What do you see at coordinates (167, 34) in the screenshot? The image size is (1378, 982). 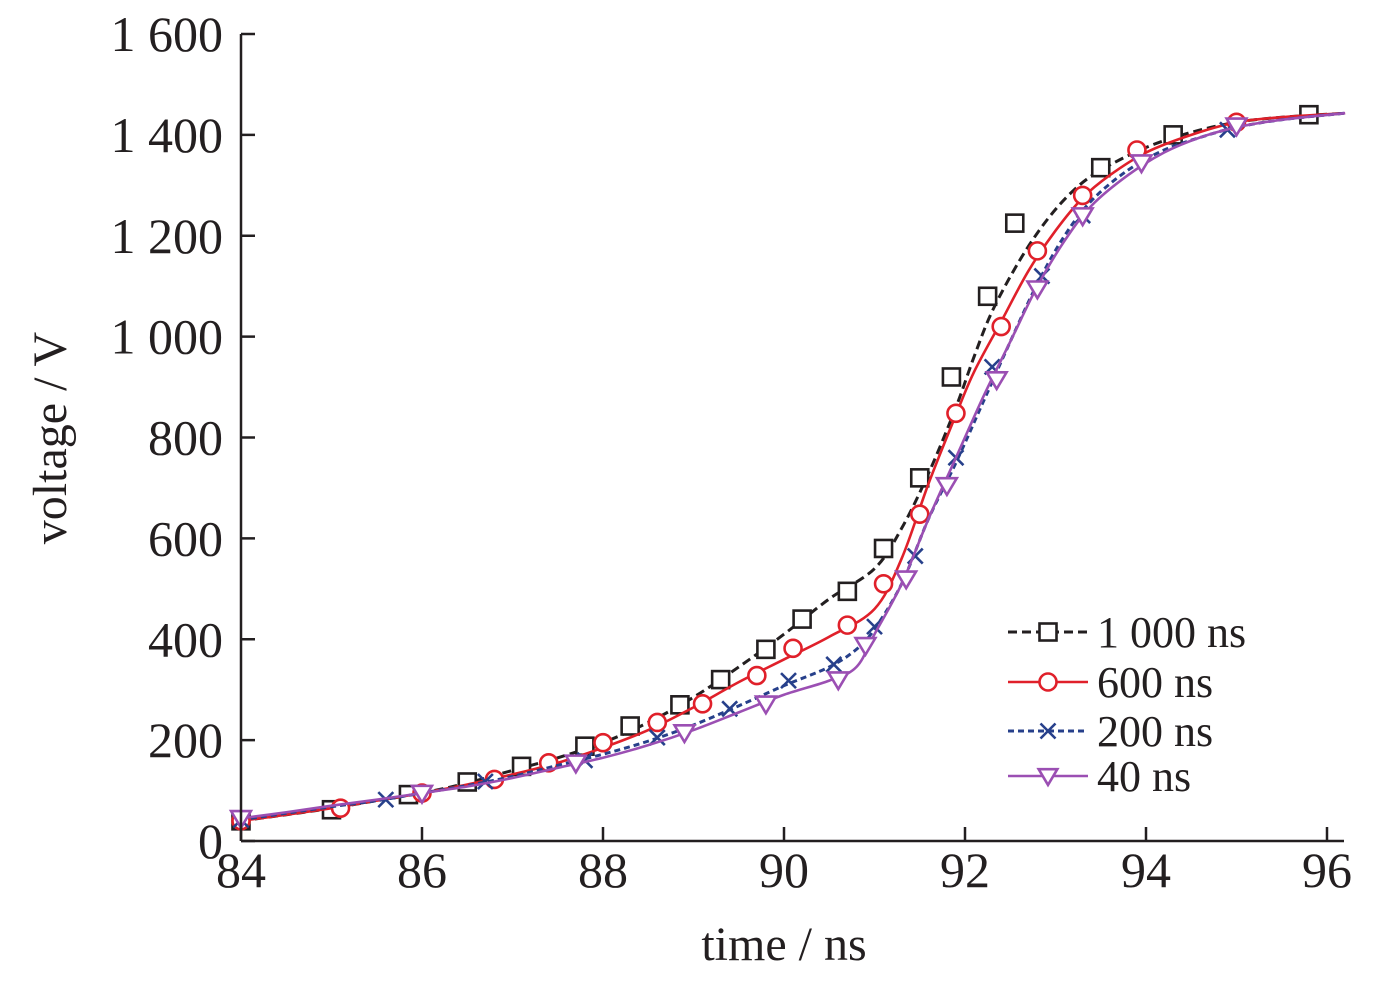 I see `y-tick-label: 1 600` at bounding box center [167, 34].